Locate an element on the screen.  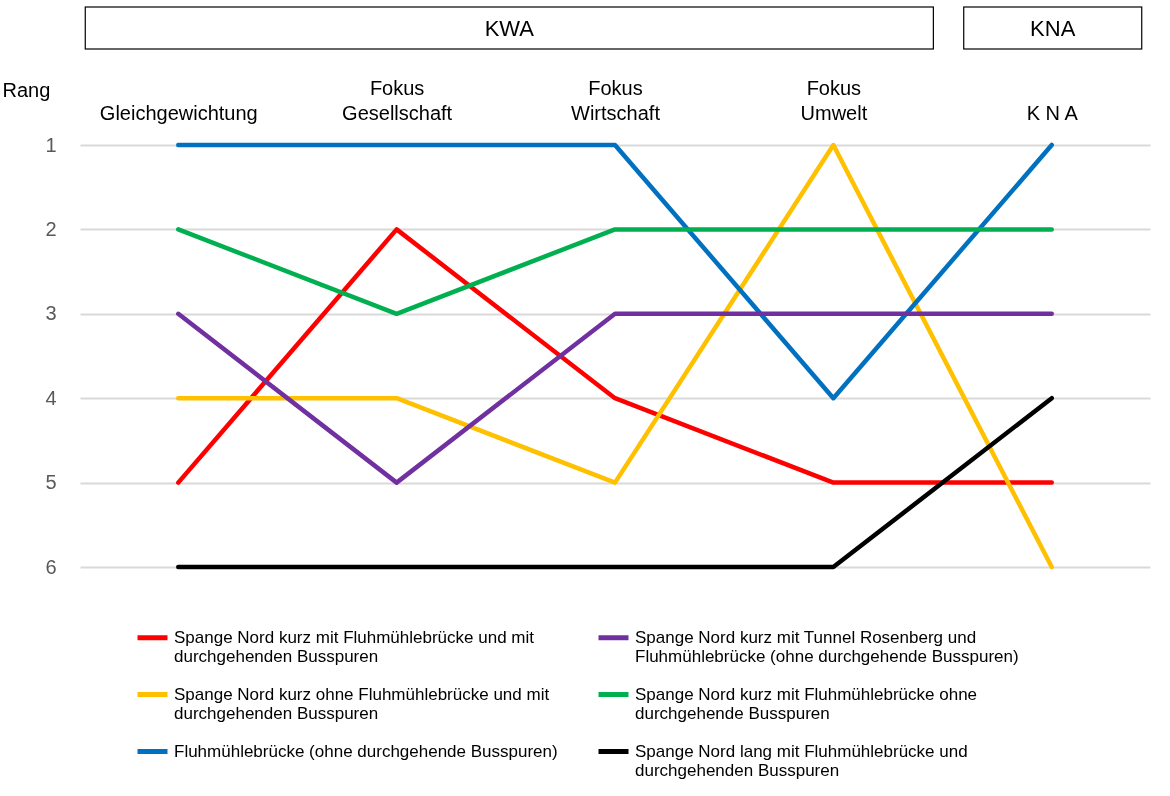
y-tick-label: 4 is located at coordinates (51, 397).